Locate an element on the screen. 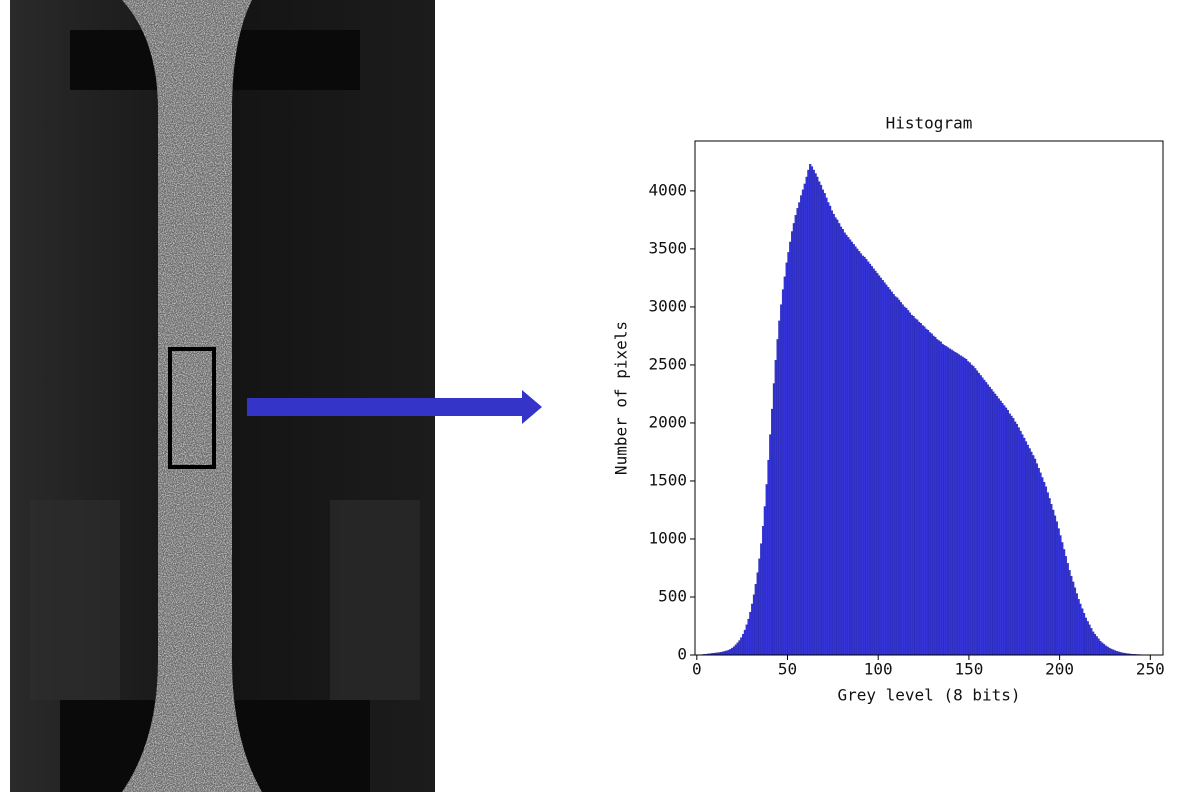 Image resolution: width=1180 pixels, height=796 pixels. arrow-head is located at coordinates (532, 407).